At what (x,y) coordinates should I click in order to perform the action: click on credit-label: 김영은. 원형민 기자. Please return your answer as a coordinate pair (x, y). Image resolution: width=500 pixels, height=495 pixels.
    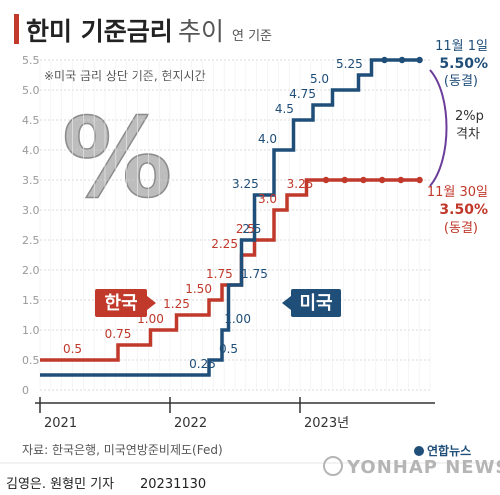
    Looking at the image, I should click on (60, 484).